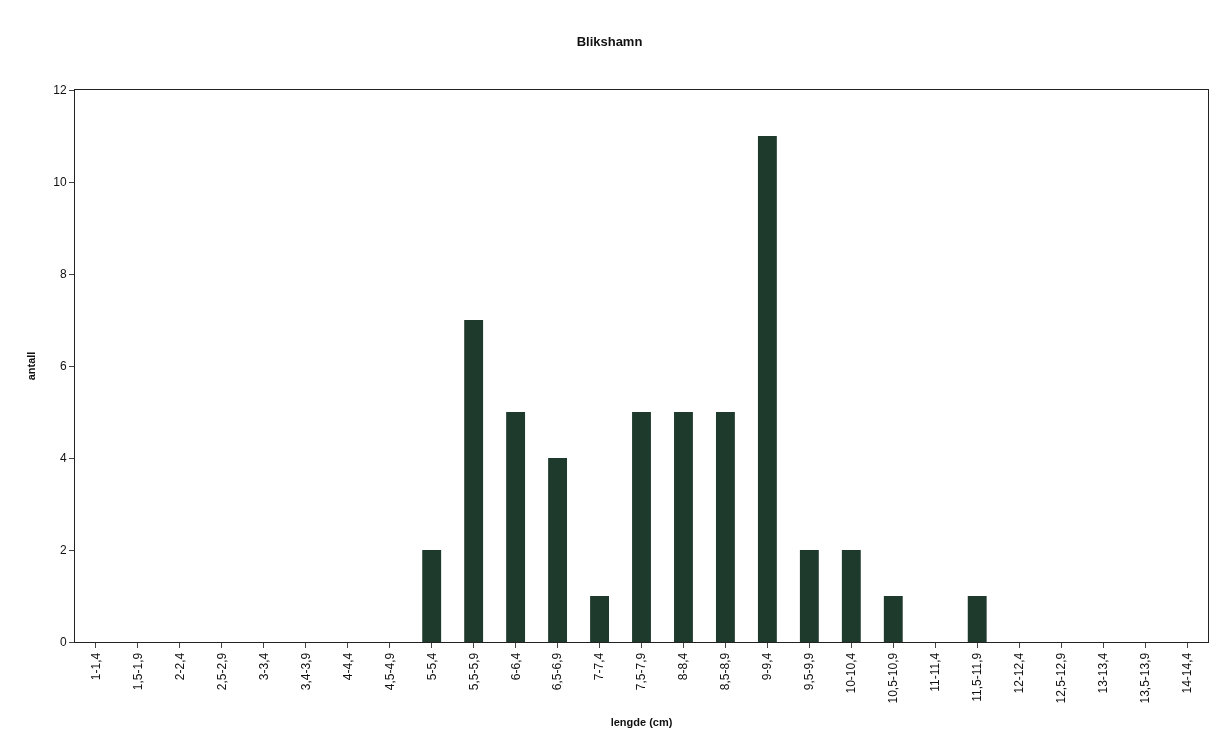  I want to click on y-tick-label: 2, so click(63, 550).